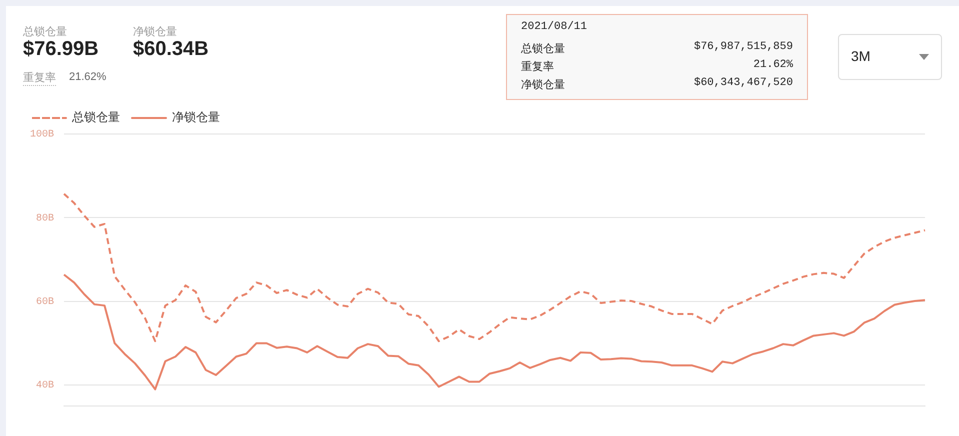 The height and width of the screenshot is (436, 959). I want to click on y-tick-label: 100B, so click(42, 135).